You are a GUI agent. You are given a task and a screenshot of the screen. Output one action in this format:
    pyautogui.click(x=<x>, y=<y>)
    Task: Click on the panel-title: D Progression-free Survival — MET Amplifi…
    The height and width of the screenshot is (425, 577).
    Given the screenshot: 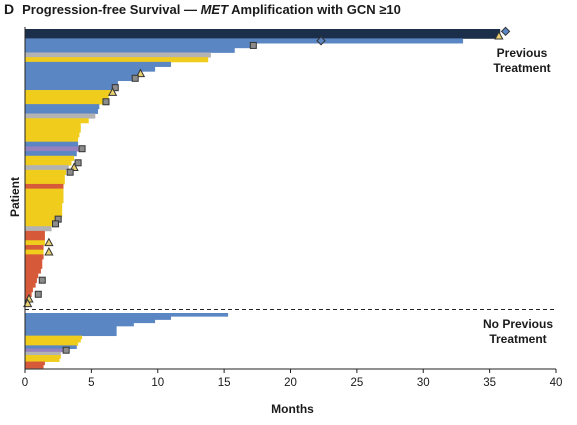 What is the action you would take?
    pyautogui.click(x=202, y=9)
    